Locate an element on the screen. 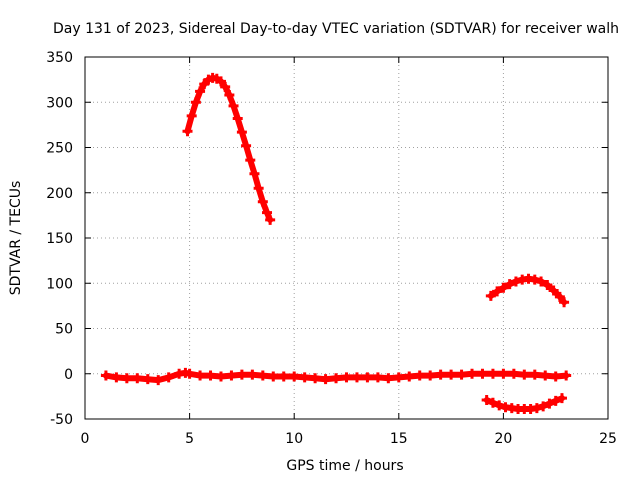  y-tick-label: 50 is located at coordinates (64, 330).